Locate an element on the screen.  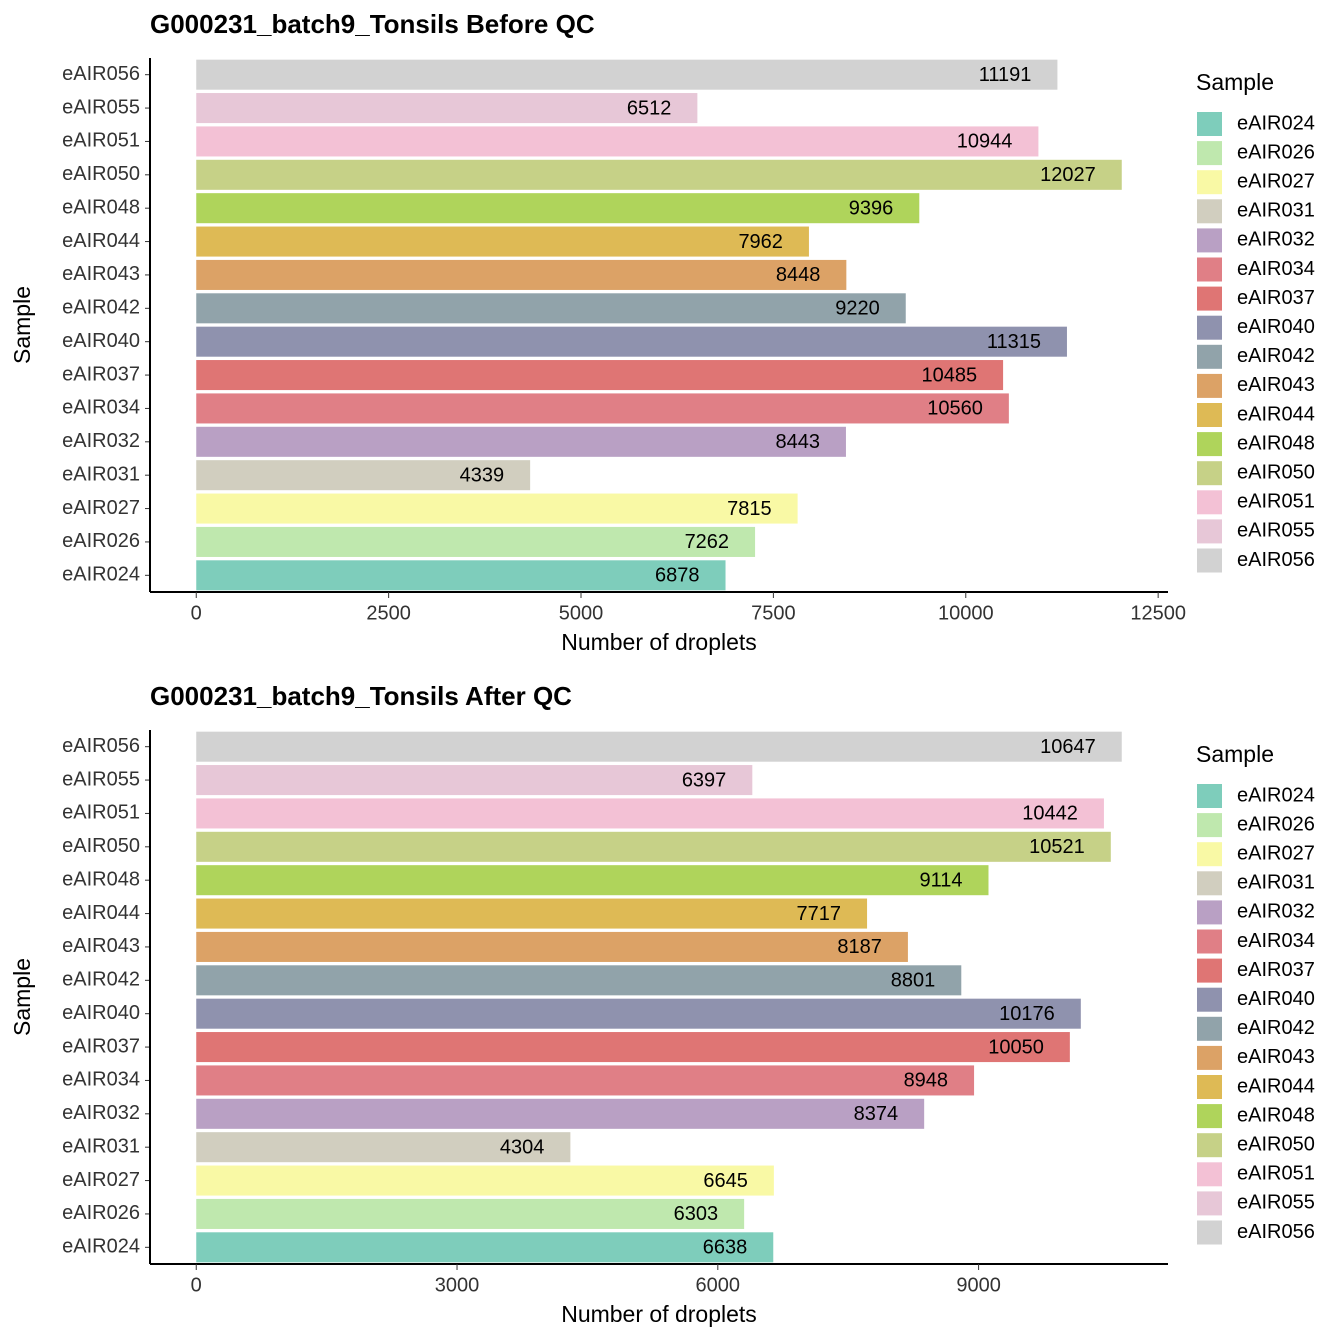
x-axis-title: Number of droplets is located at coordinates (659, 642).